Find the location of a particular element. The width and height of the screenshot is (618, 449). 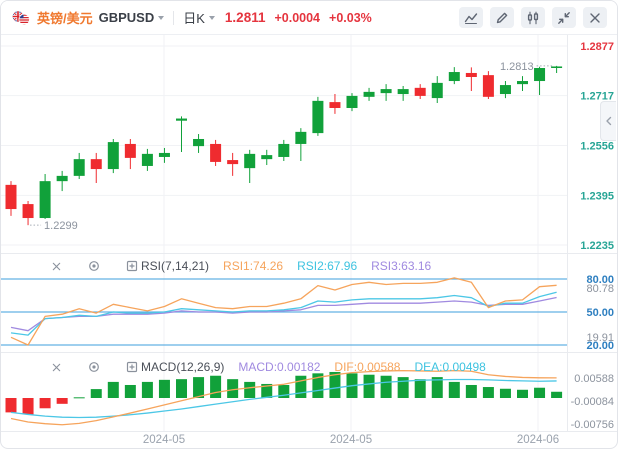

svg-text: 80.78 is located at coordinates (600, 289).